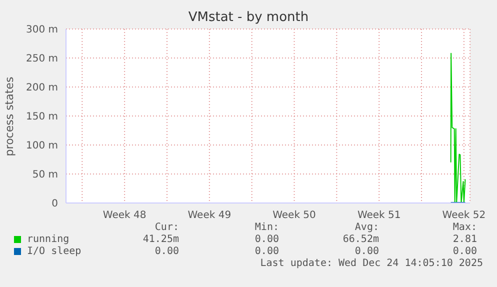 The width and height of the screenshot is (497, 287). What do you see at coordinates (464, 216) in the screenshot?
I see `x-tick-label: Week 52` at bounding box center [464, 216].